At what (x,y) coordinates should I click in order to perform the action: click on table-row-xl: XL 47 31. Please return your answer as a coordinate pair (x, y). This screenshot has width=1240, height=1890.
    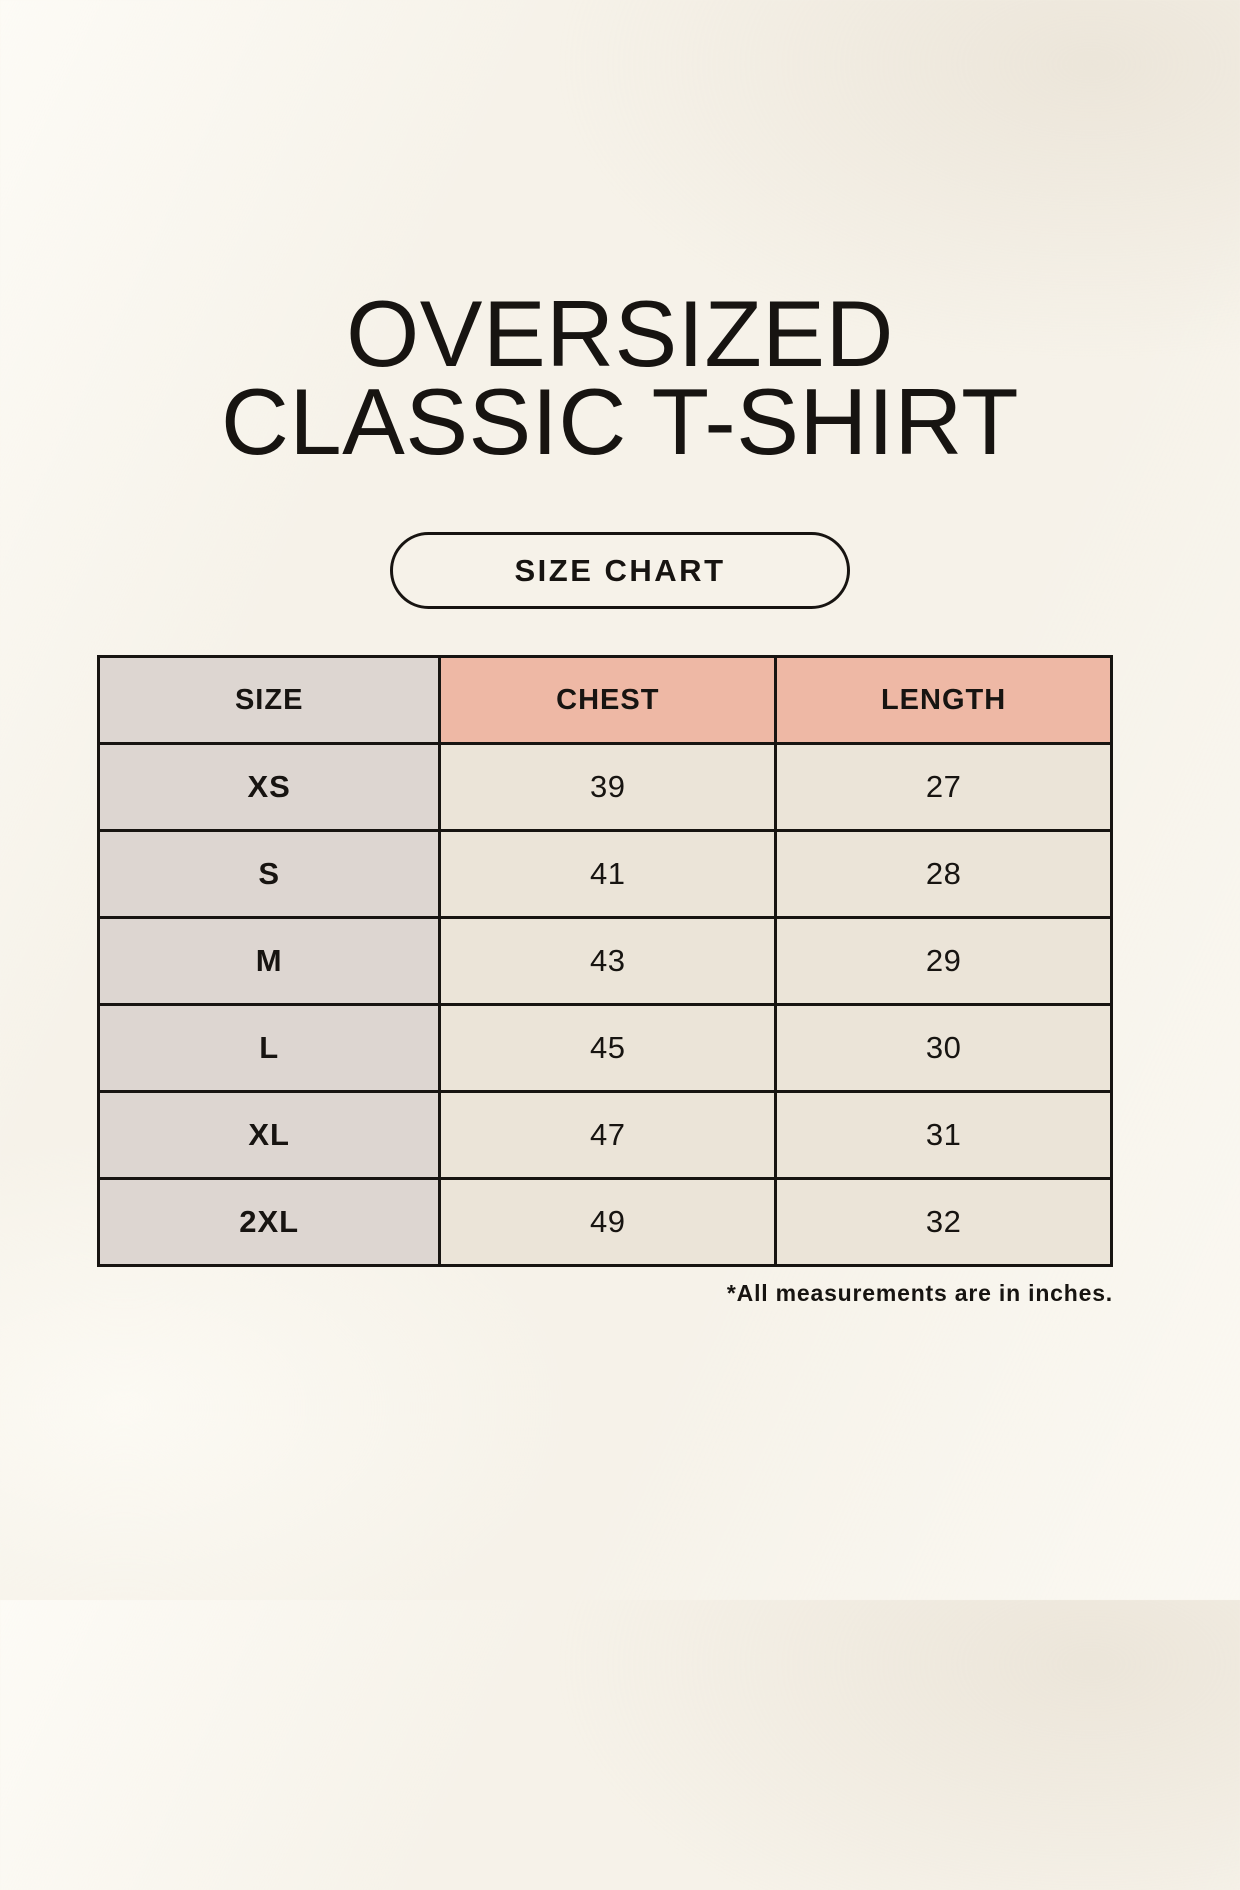
    Looking at the image, I should click on (604, 1135).